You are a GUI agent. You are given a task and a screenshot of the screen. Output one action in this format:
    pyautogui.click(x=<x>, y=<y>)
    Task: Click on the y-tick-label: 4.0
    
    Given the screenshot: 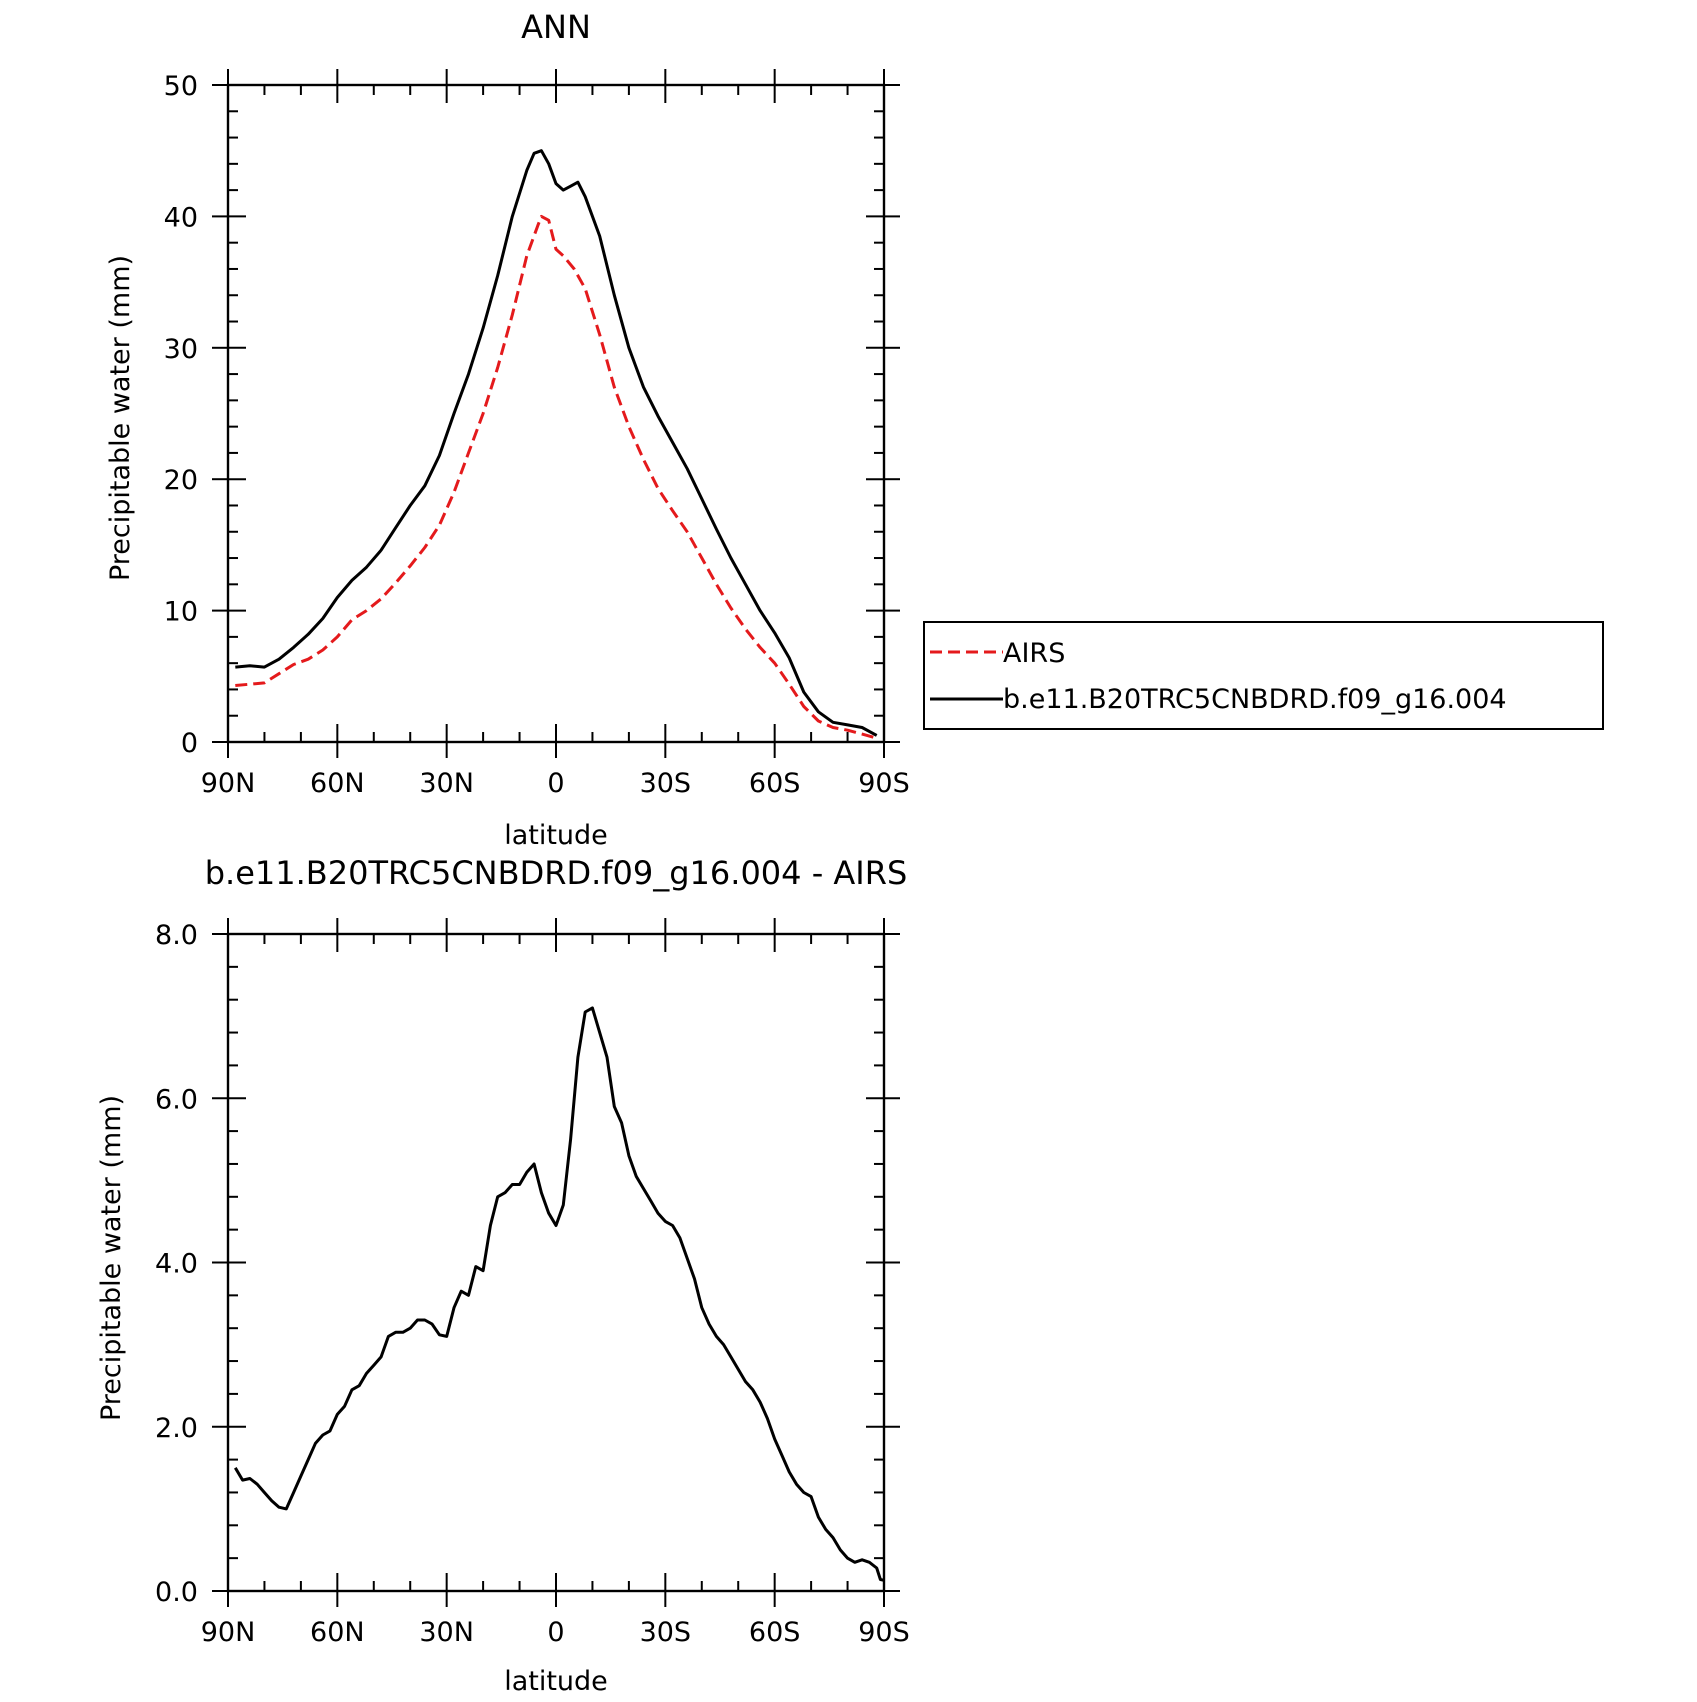 What is the action you would take?
    pyautogui.click(x=176, y=1264)
    